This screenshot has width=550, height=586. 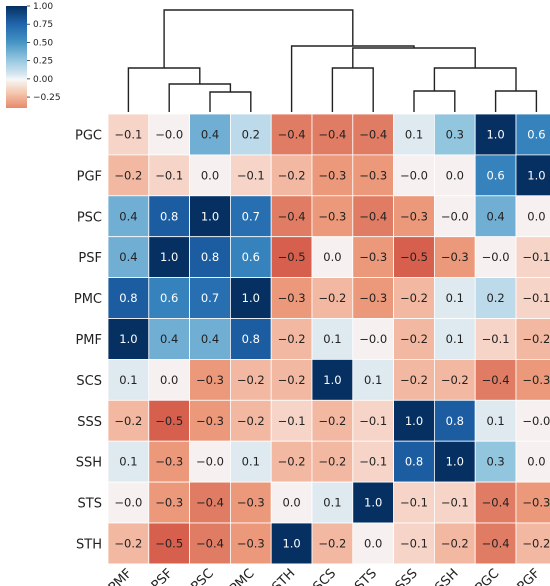 I want to click on row-label: PMF, so click(x=88, y=340).